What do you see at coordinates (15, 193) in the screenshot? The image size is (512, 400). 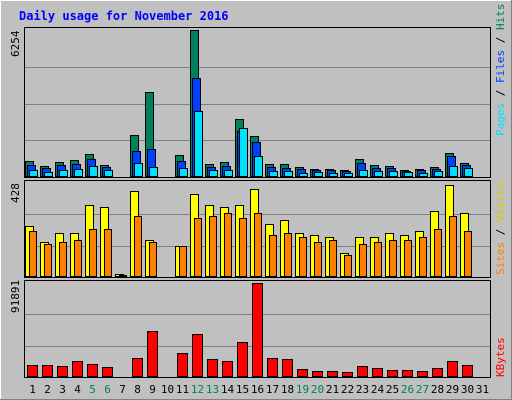 I see `y-max-label-visits: 428` at bounding box center [15, 193].